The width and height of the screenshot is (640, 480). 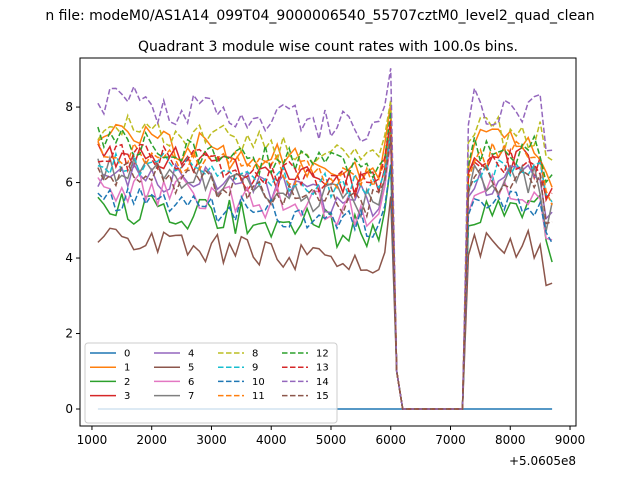 I want to click on x-tick-label: 7000, so click(x=450, y=440).